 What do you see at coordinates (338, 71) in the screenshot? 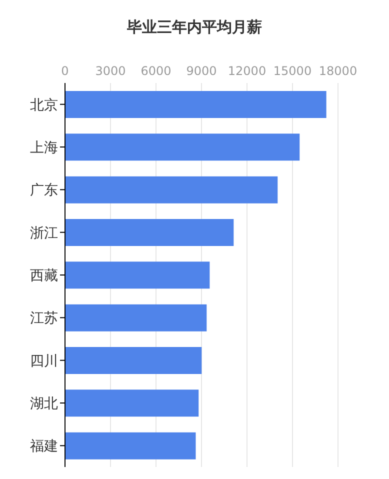
I see `x-tick-label: 18000` at bounding box center [338, 71].